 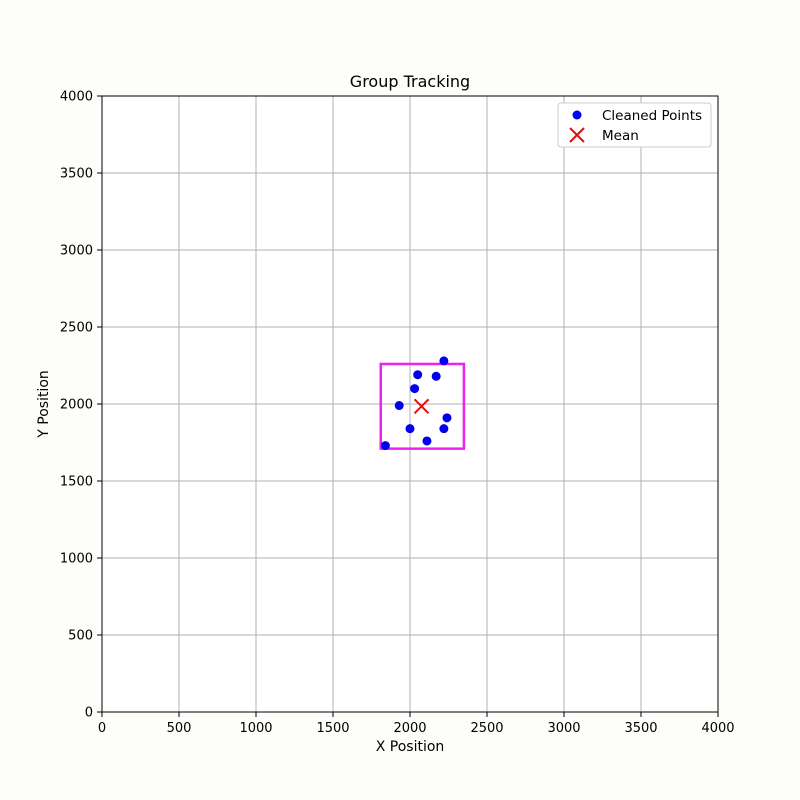 I want to click on x-tick-label: 4000, so click(x=717, y=728).